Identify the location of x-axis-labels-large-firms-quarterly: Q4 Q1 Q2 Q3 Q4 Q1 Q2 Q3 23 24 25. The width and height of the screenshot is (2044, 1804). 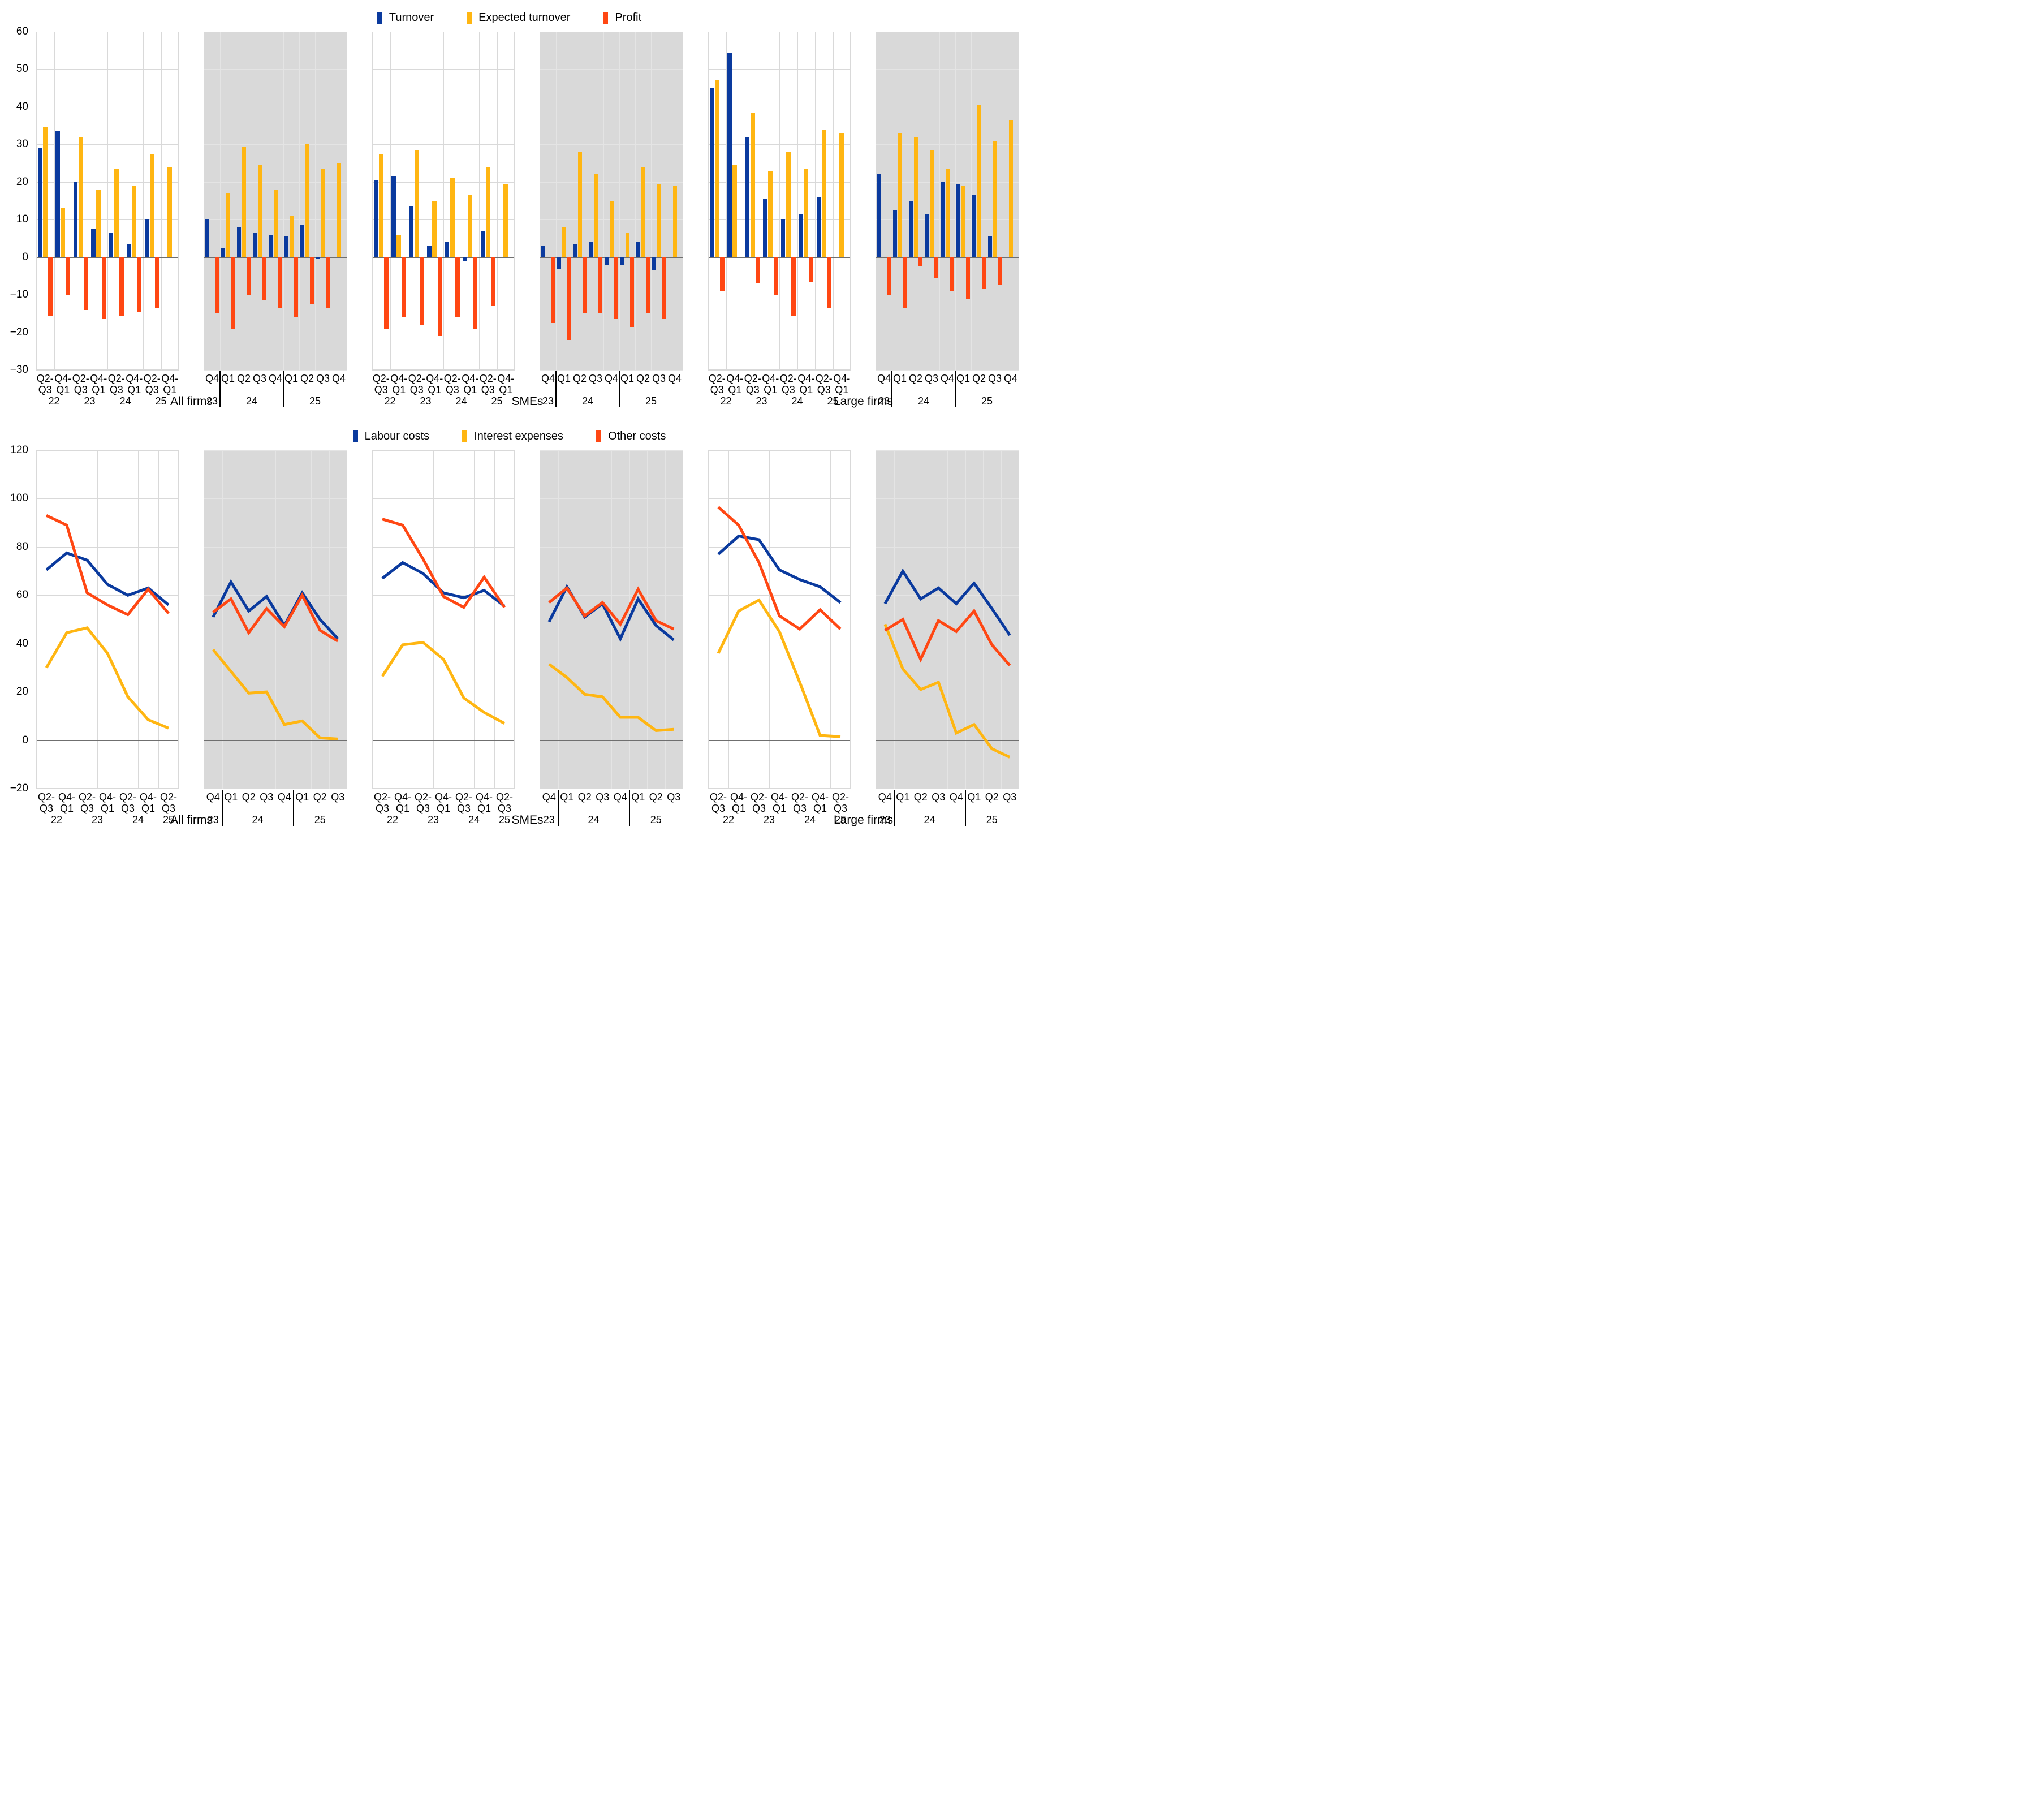
(947, 812).